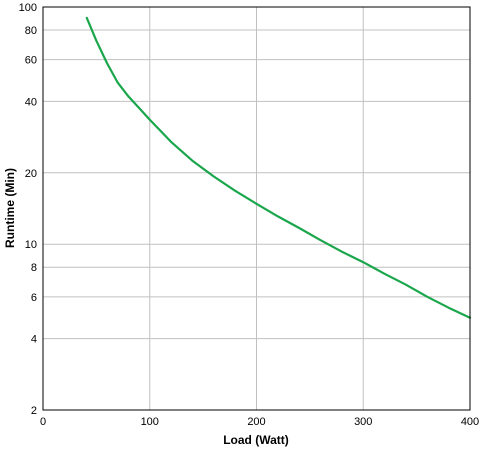  Describe the element at coordinates (28, 209) in the screenshot. I see `y-tick-labels: 2 4 6 8 10 20 40 60 80 100` at that location.